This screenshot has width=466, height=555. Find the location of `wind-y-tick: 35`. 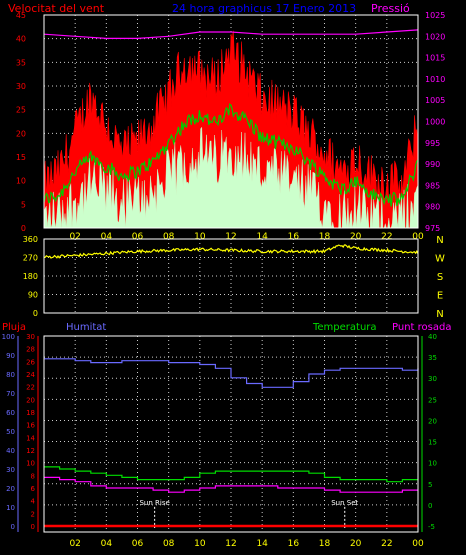

wind-y-tick: 35 is located at coordinates (21, 62).